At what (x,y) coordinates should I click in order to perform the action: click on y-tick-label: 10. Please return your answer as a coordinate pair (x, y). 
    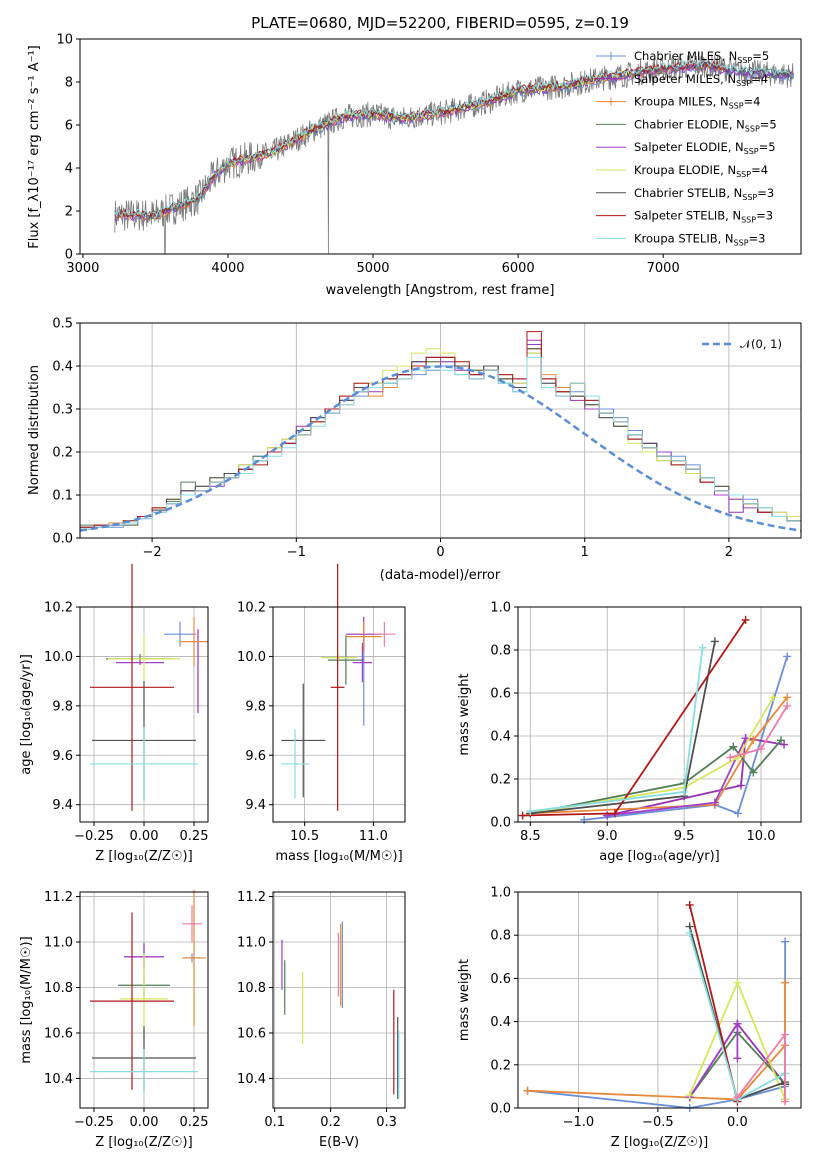
    Looking at the image, I should click on (64, 40).